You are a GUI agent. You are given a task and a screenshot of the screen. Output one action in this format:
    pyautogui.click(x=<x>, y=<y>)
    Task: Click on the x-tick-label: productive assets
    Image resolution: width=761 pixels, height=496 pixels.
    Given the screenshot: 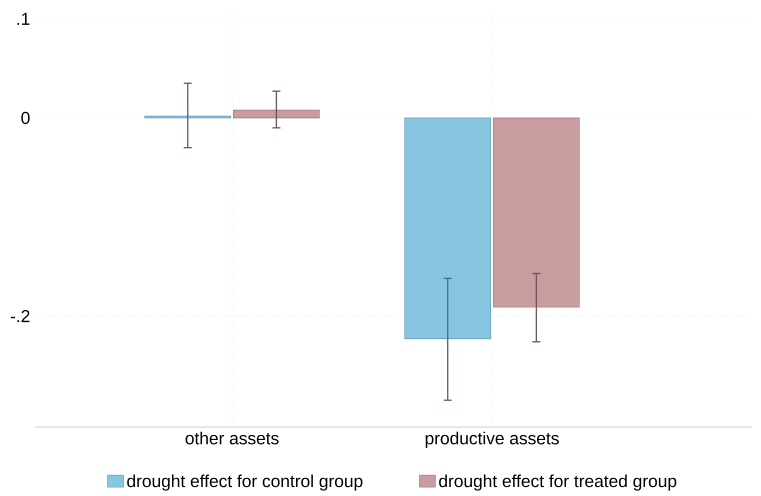 What is the action you would take?
    pyautogui.click(x=492, y=440)
    